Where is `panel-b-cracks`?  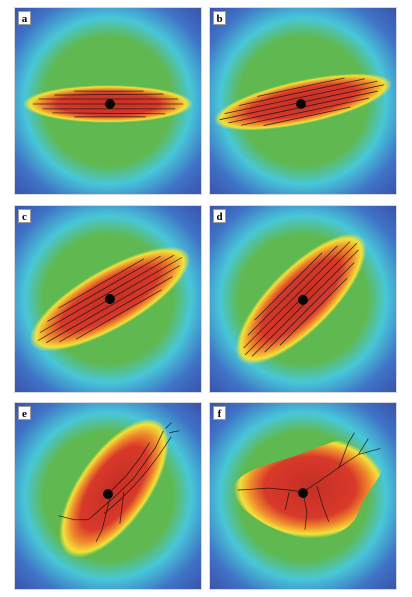 panel-b-cracks is located at coordinates (302, 101).